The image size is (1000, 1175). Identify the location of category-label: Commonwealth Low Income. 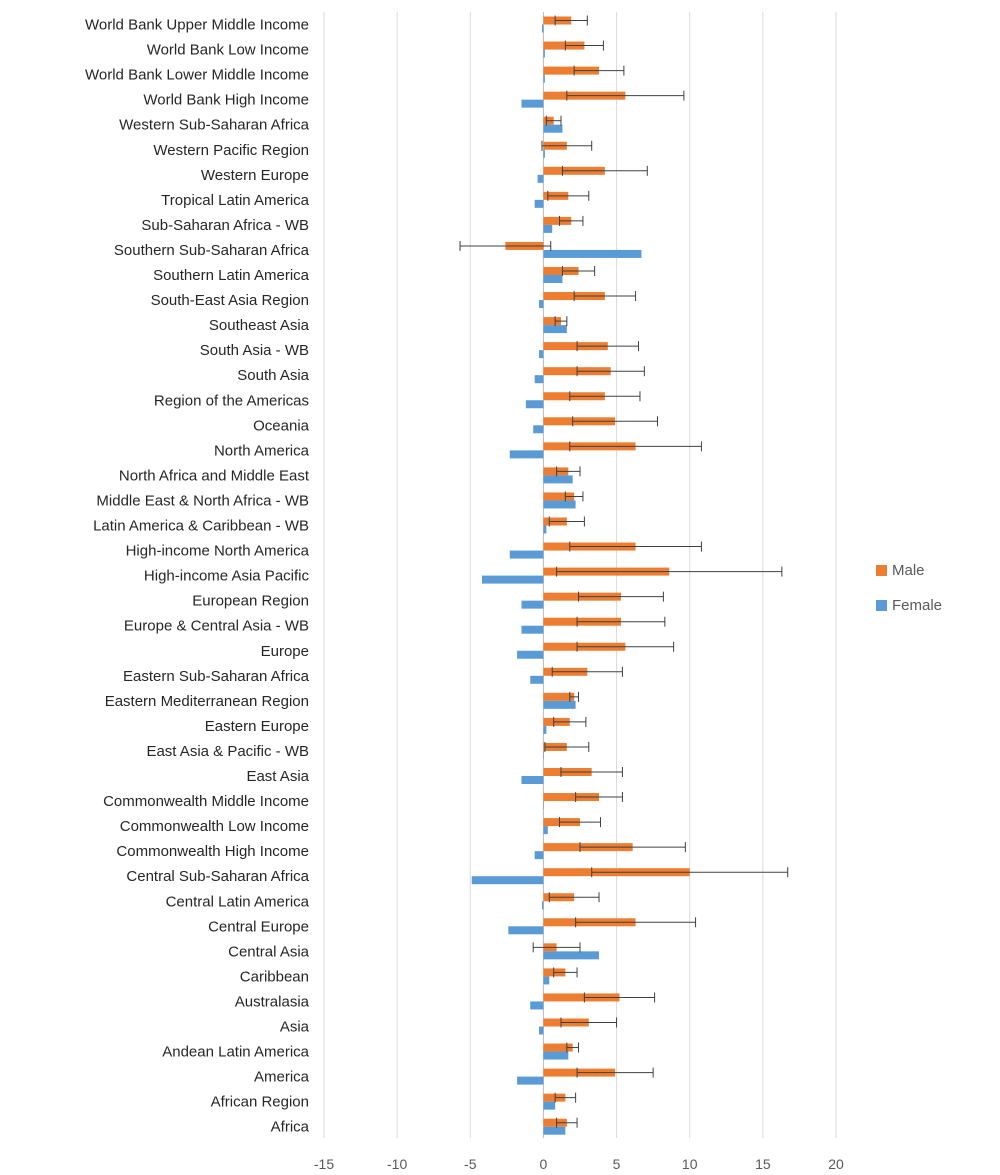
(214, 826).